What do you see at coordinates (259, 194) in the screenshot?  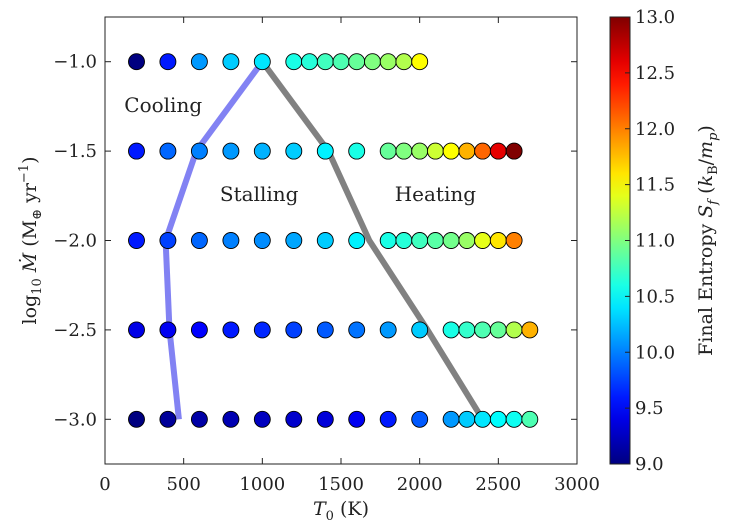 I see `region-label-stalling: Stalling` at bounding box center [259, 194].